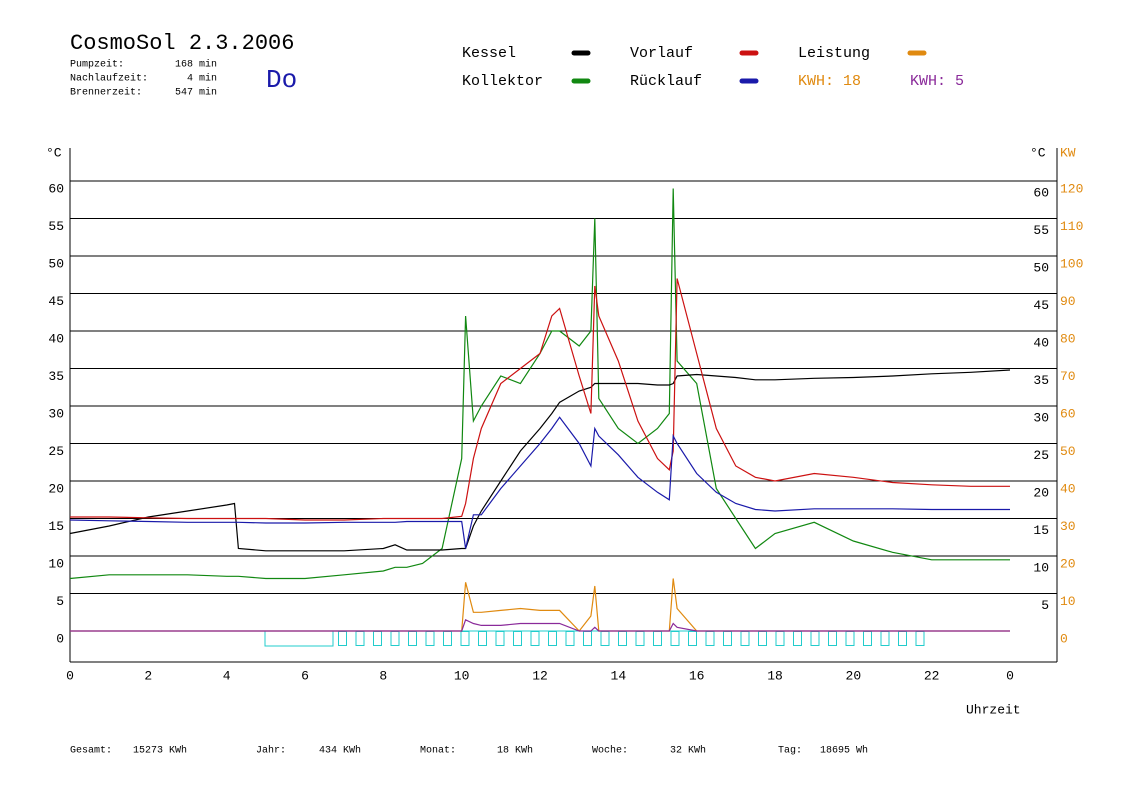 This screenshot has width=1148, height=812. Describe the element at coordinates (1071, 263) in the screenshot. I see `y2-tick-label: 100` at that location.